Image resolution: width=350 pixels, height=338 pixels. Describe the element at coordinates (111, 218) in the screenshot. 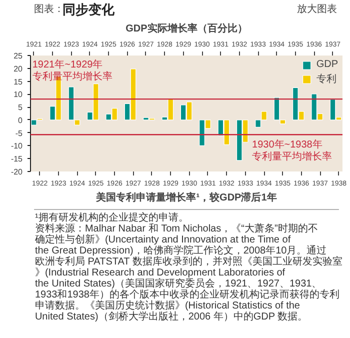

I see `text: ¹拥有研发机构的企业提交的申请。` at that location.